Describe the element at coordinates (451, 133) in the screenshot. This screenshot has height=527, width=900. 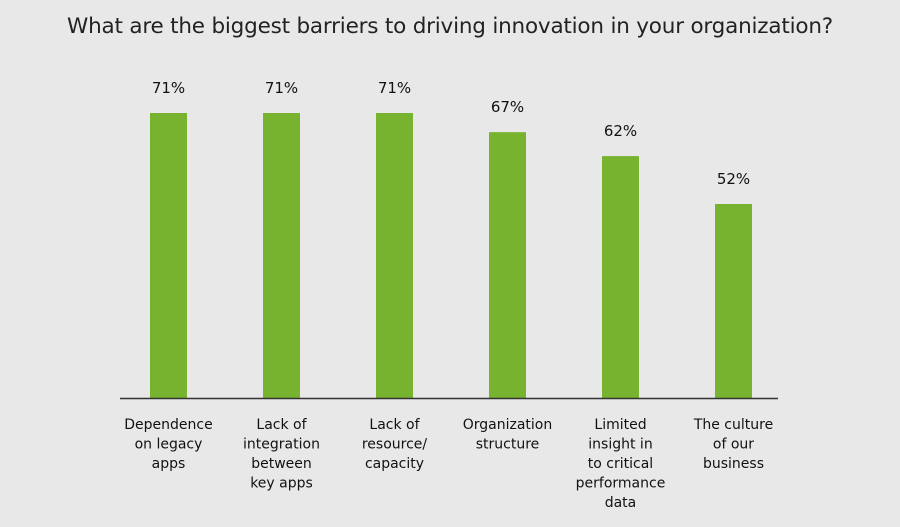
I see `value-labels-group: 71% 71% 71% 67% 62% 52%` at that location.